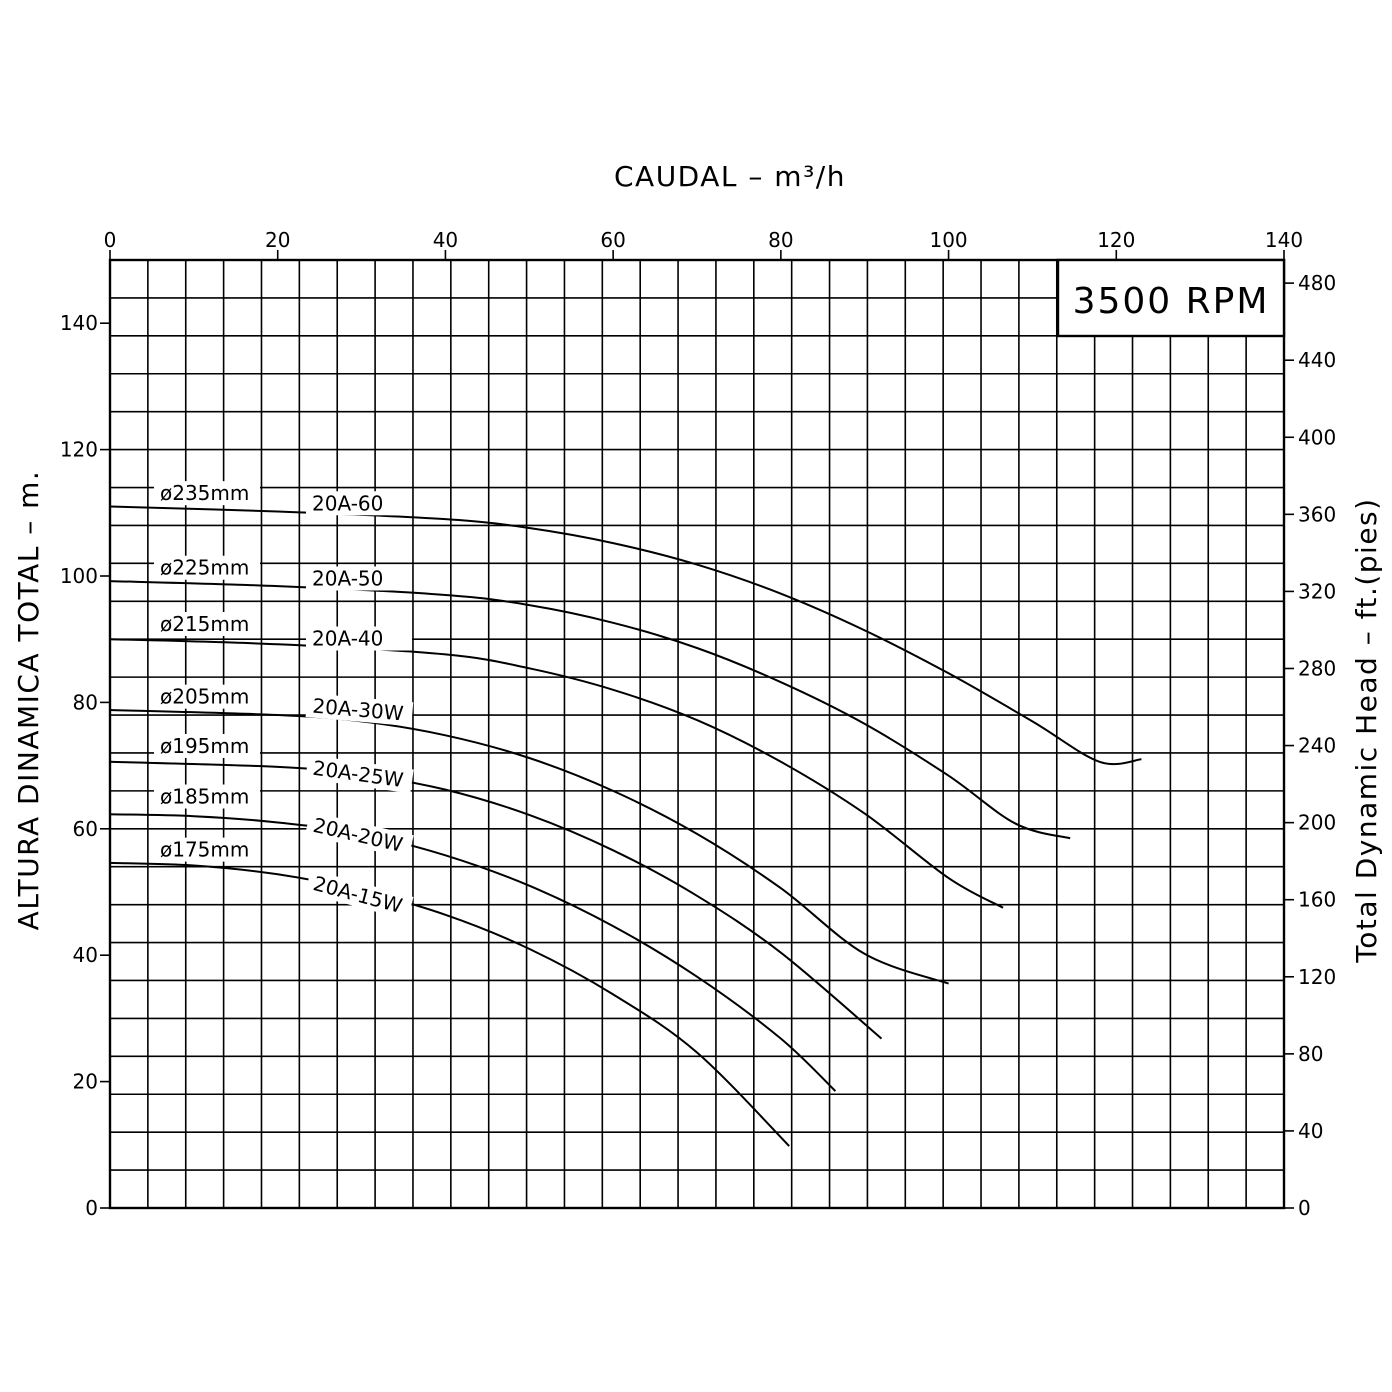 This screenshot has height=1392, width=1392. What do you see at coordinates (1304, 1208) in the screenshot?
I see `y2-tick-label: 0` at bounding box center [1304, 1208].